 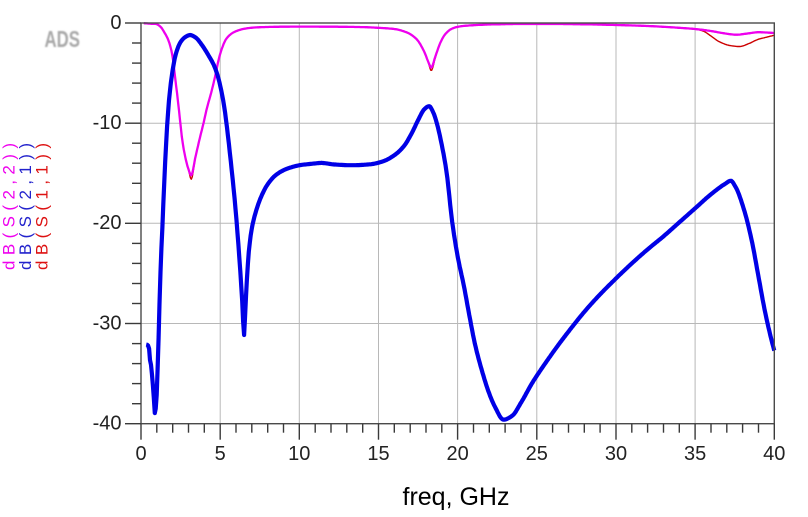 What do you see at coordinates (378, 454) in the screenshot?
I see `svg-text: 15` at bounding box center [378, 454].